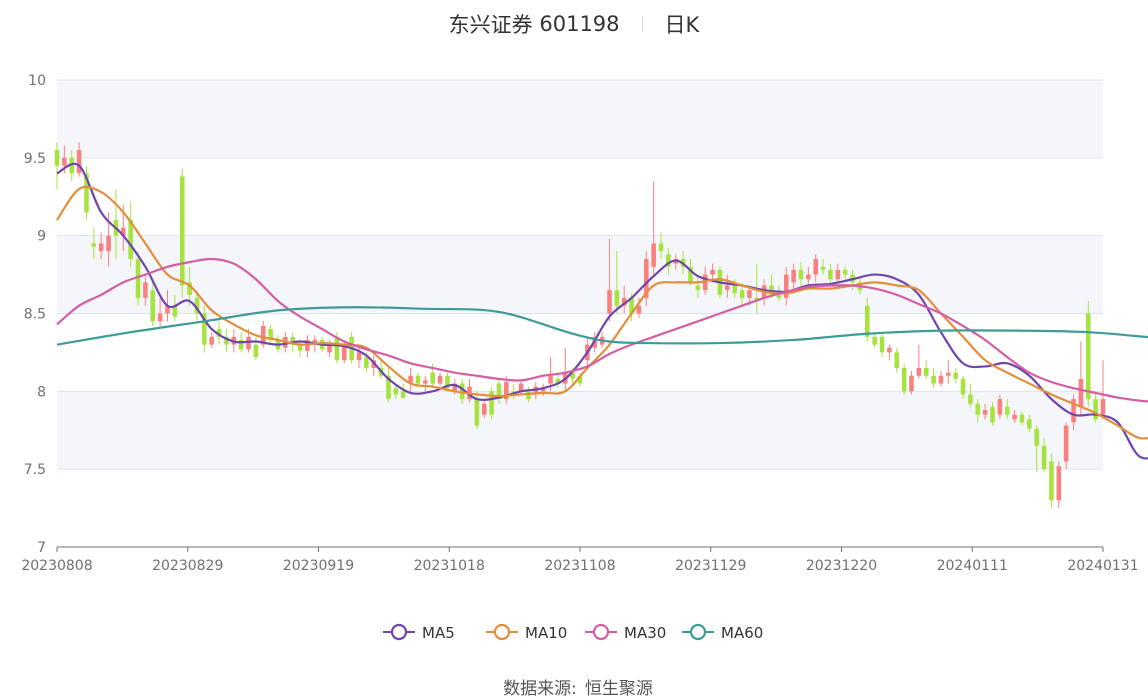  I want to click on legend-label: MA60, so click(742, 633).